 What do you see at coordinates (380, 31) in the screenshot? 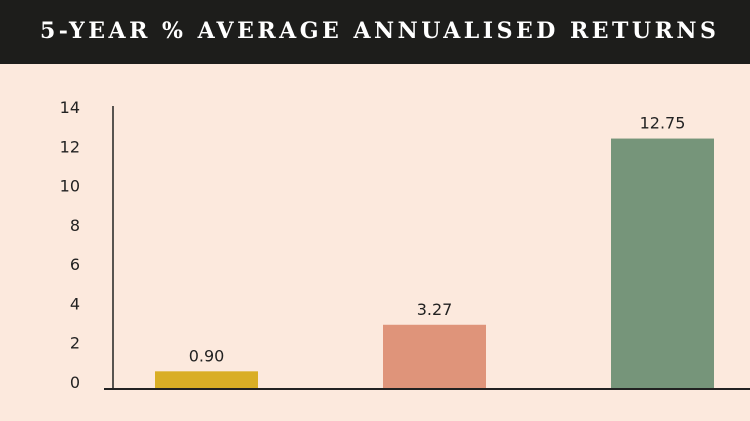
I see `chart-title: 5-YEAR % AVERAGE ANNUALISED RETURNS` at bounding box center [380, 31].